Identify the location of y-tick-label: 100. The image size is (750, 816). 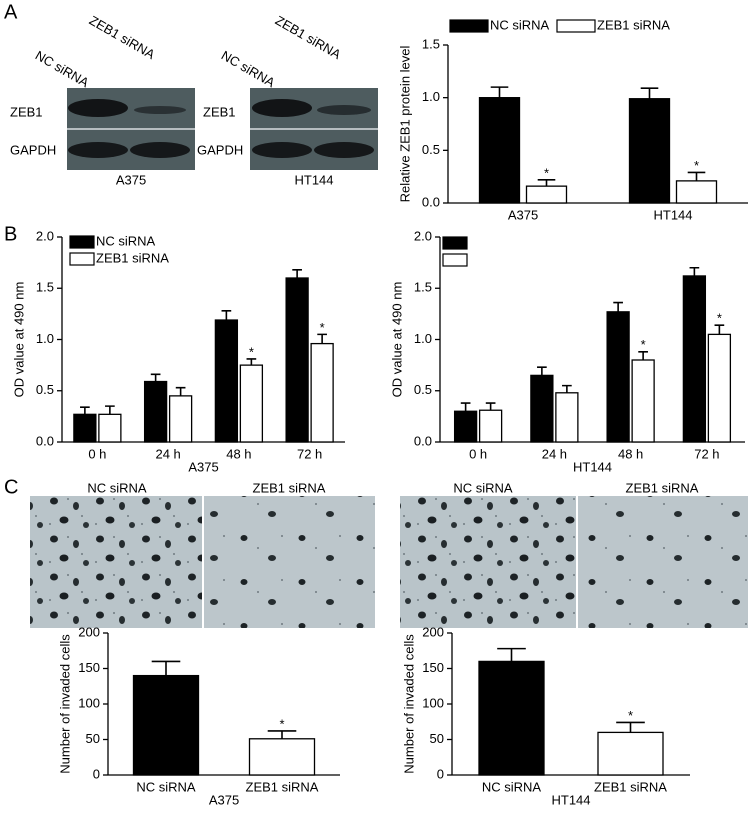
(433, 702).